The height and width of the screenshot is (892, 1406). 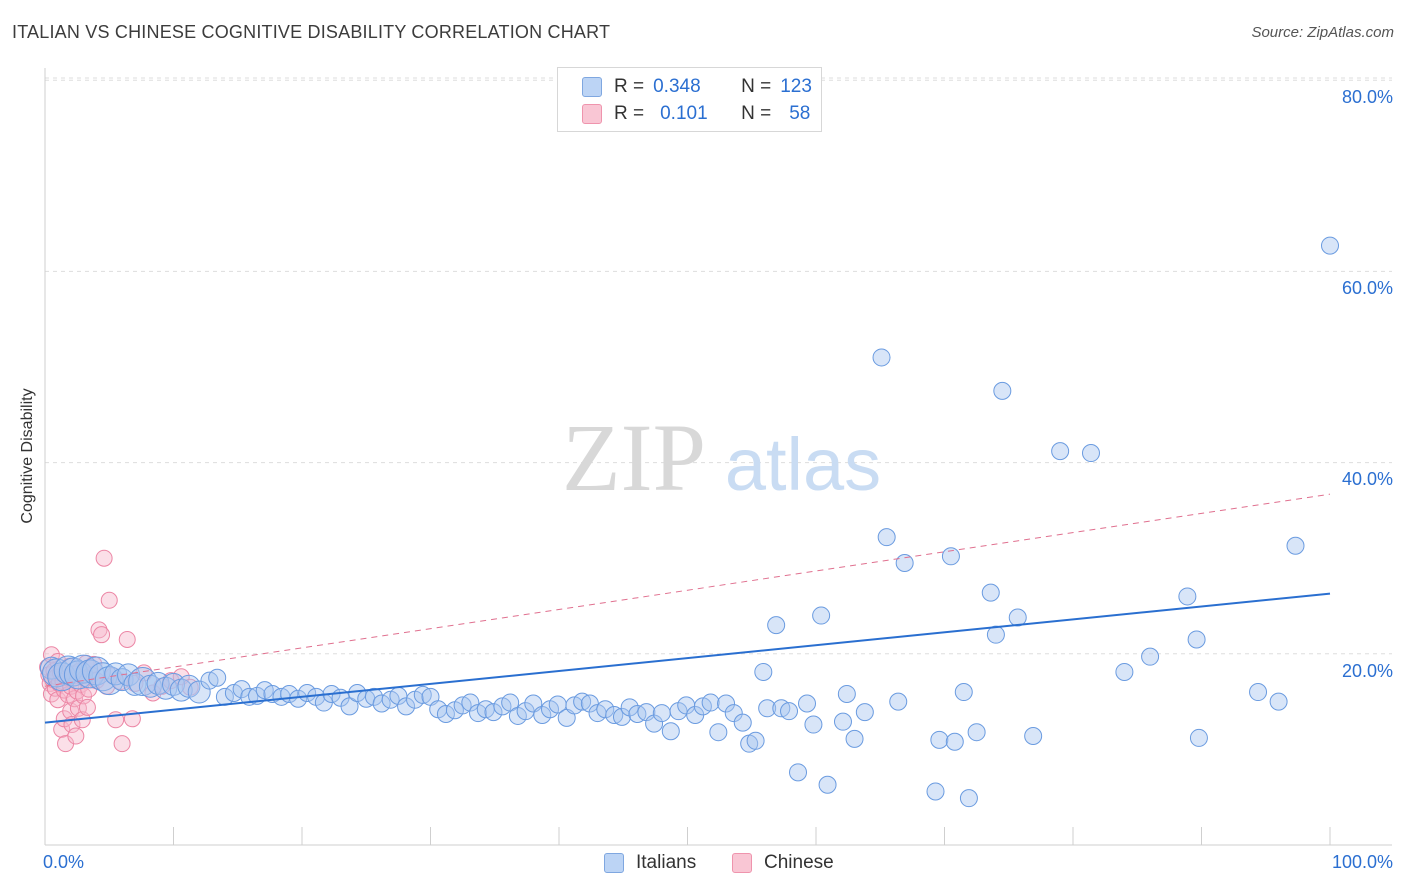 I want to click on legend-item-italians: Italians, so click(x=650, y=863).